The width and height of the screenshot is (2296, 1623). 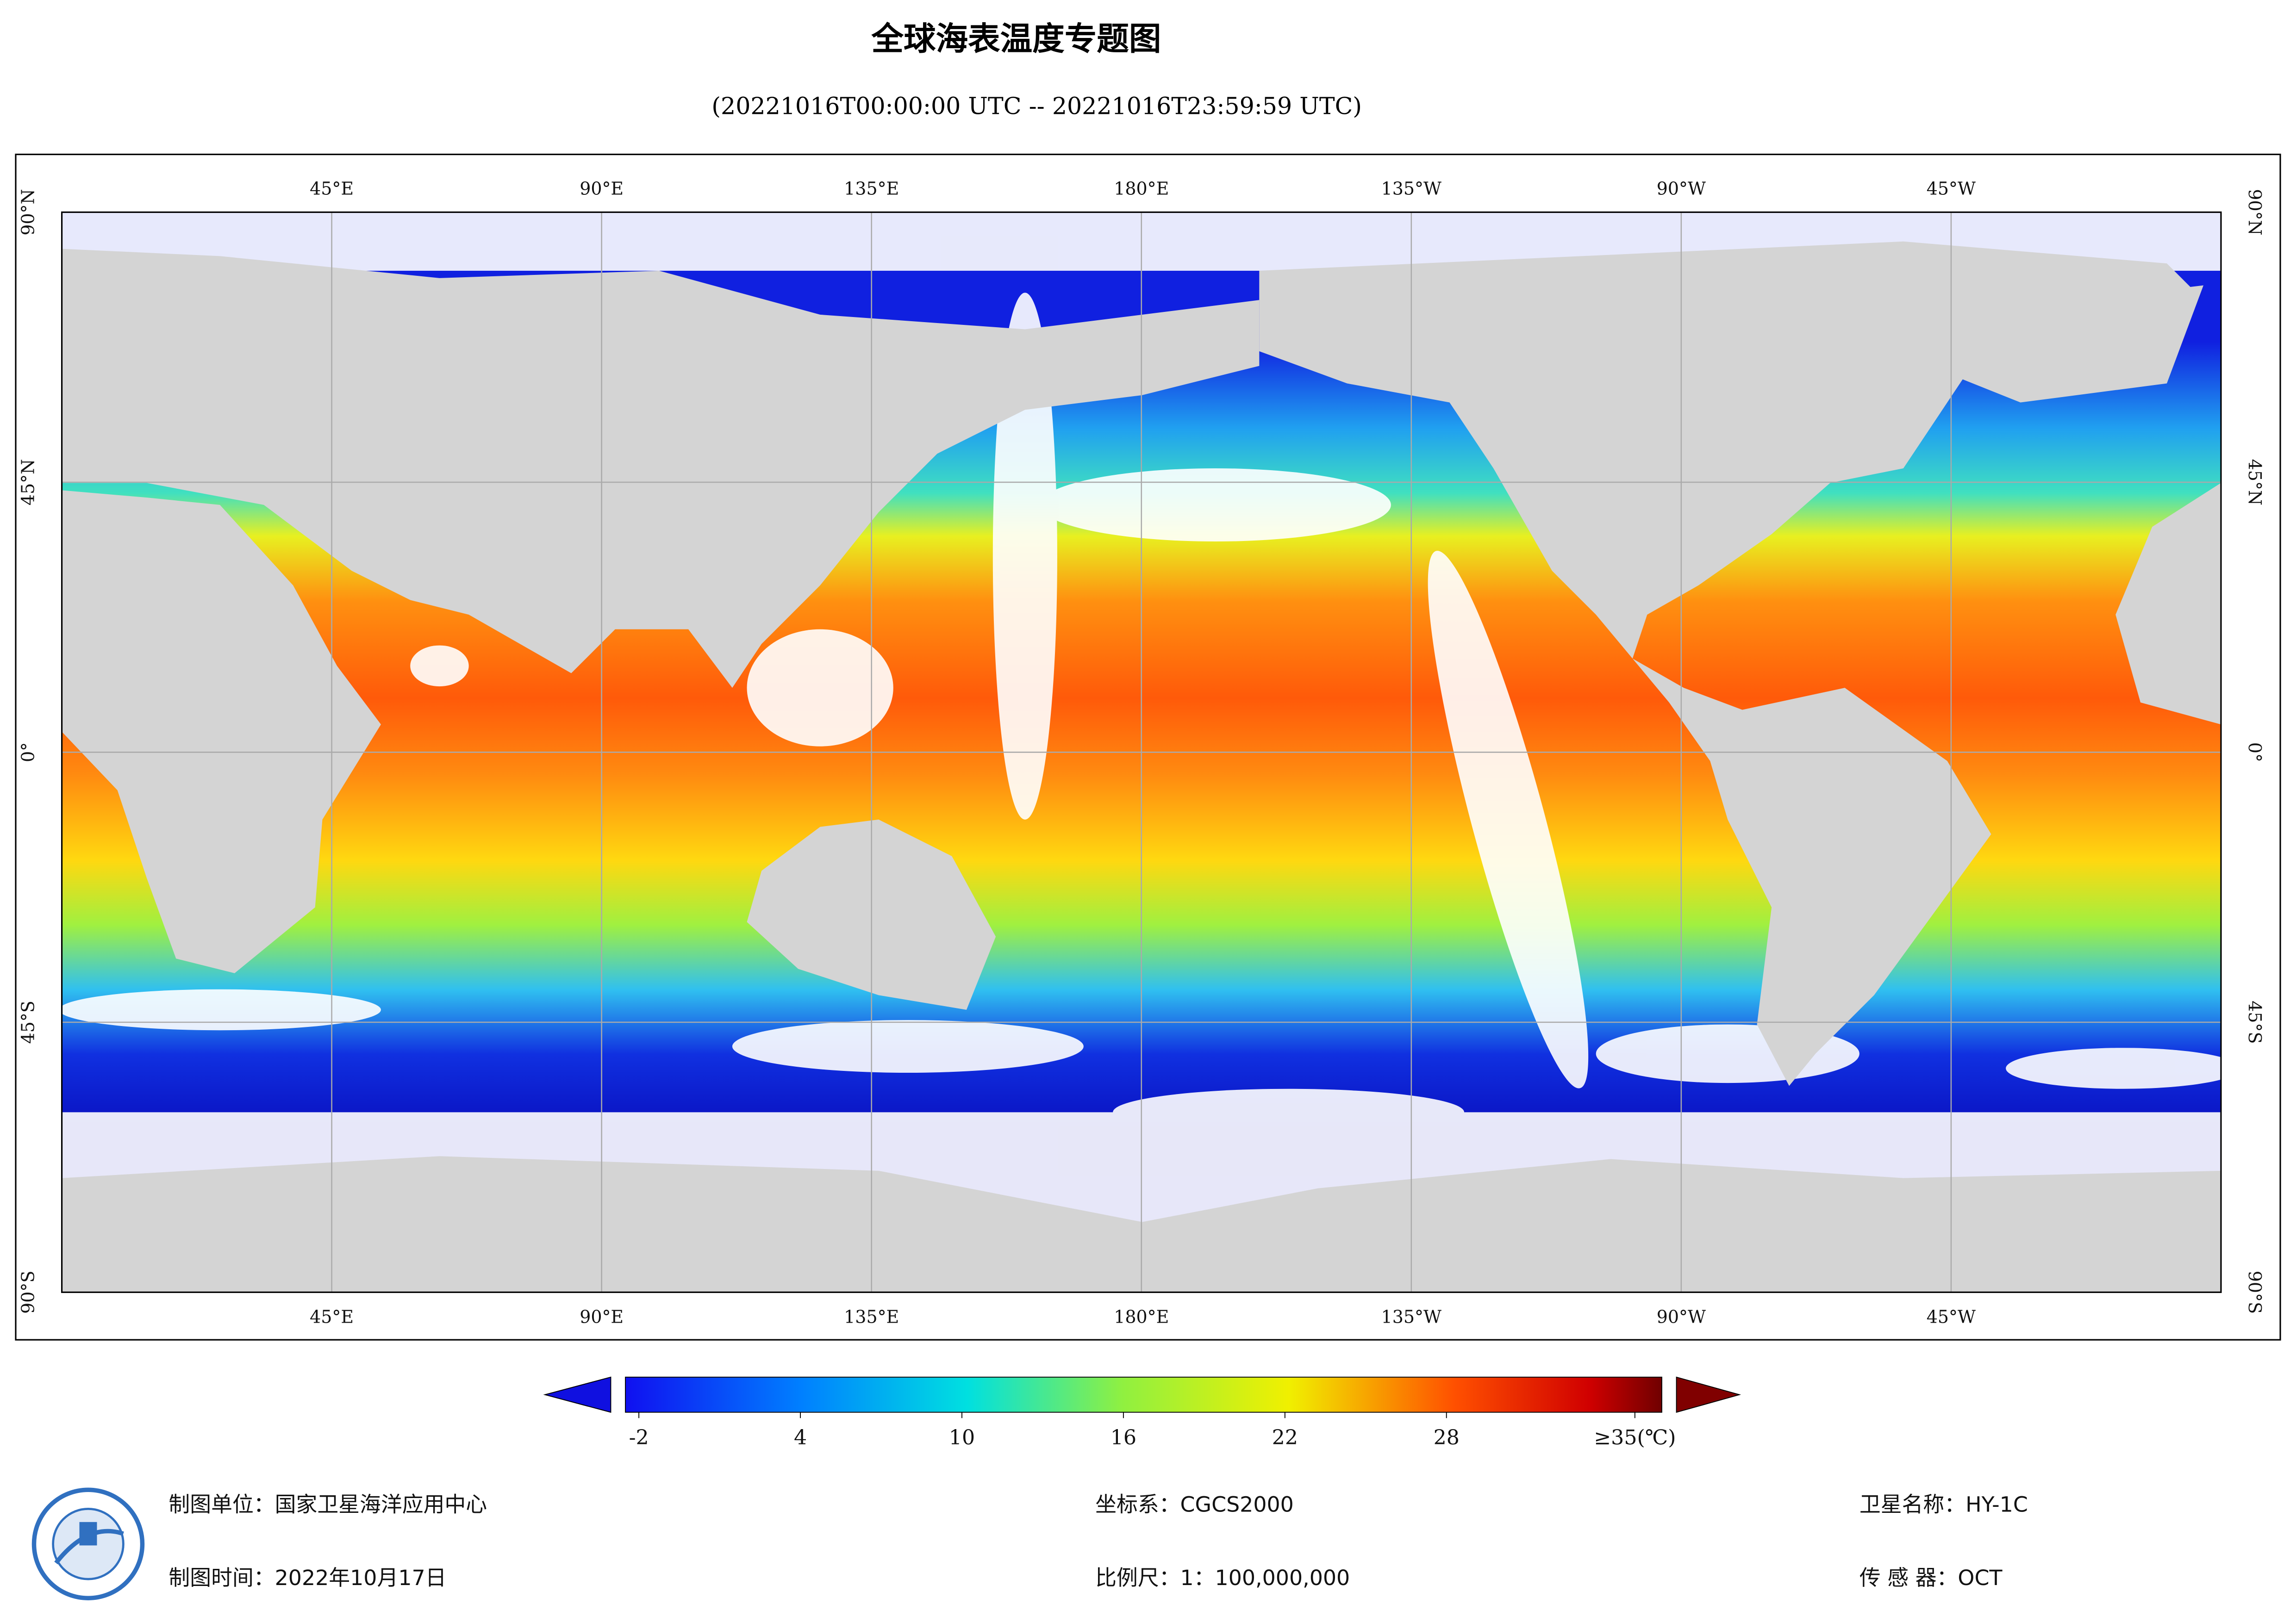 What do you see at coordinates (1681, 1317) in the screenshot?
I see `lon-label-bottom: 90°W` at bounding box center [1681, 1317].